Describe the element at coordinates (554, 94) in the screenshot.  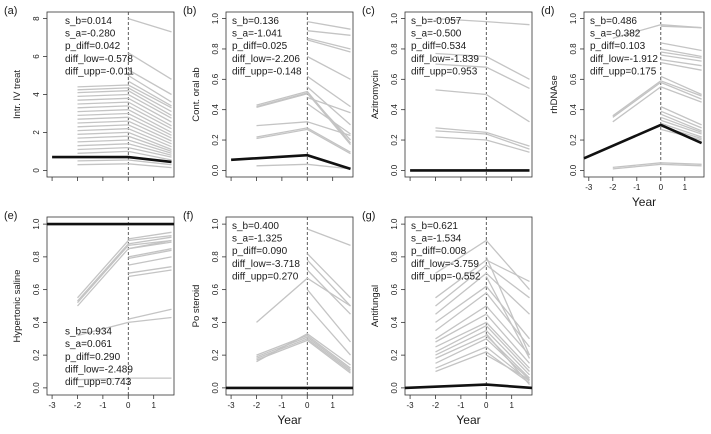
I see `y-axis-title: rhDNAse` at that location.